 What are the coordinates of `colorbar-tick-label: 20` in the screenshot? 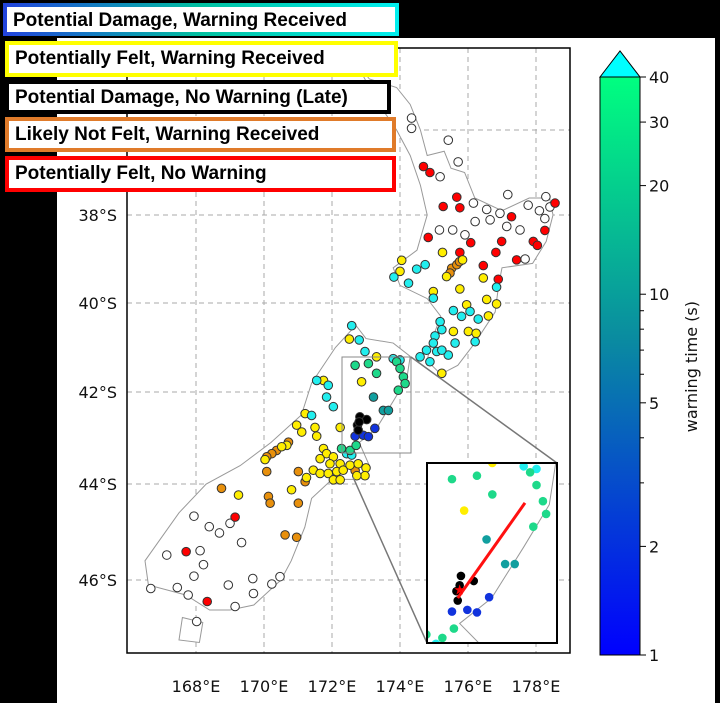 It's located at (659, 186).